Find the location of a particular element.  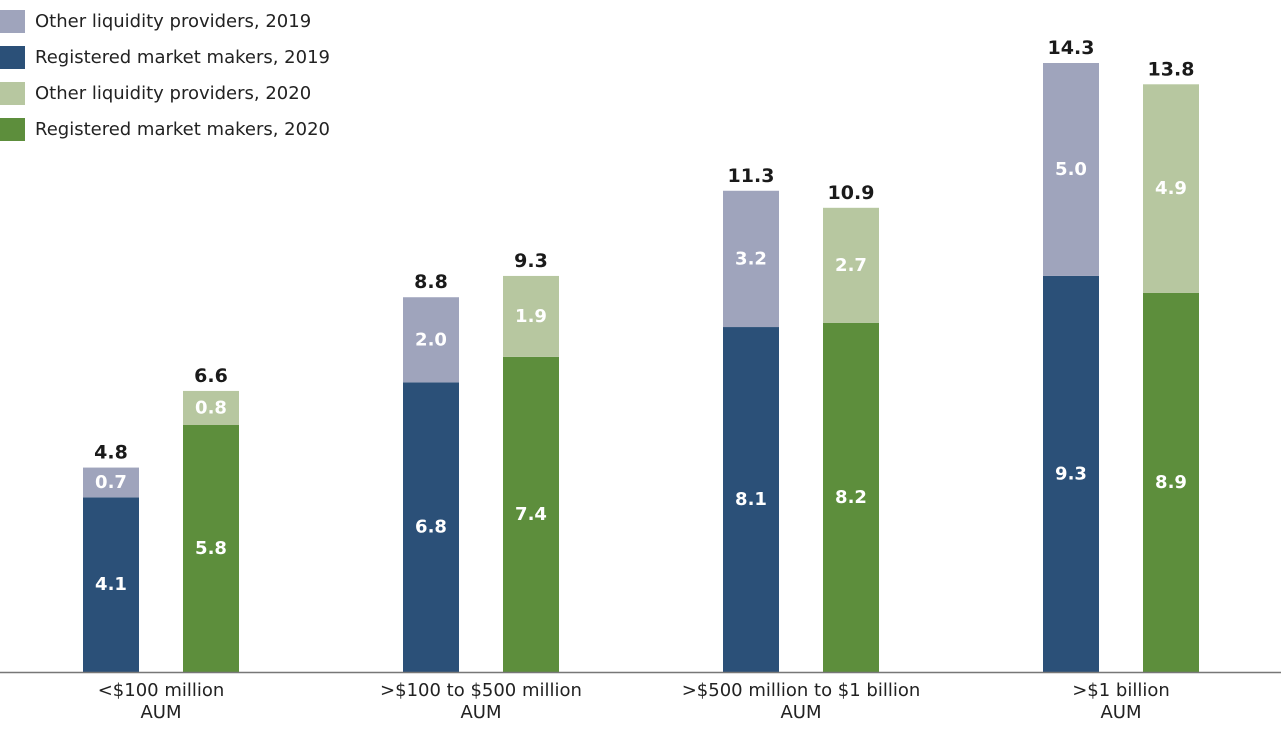

data-label: 6.8 is located at coordinates (431, 527).